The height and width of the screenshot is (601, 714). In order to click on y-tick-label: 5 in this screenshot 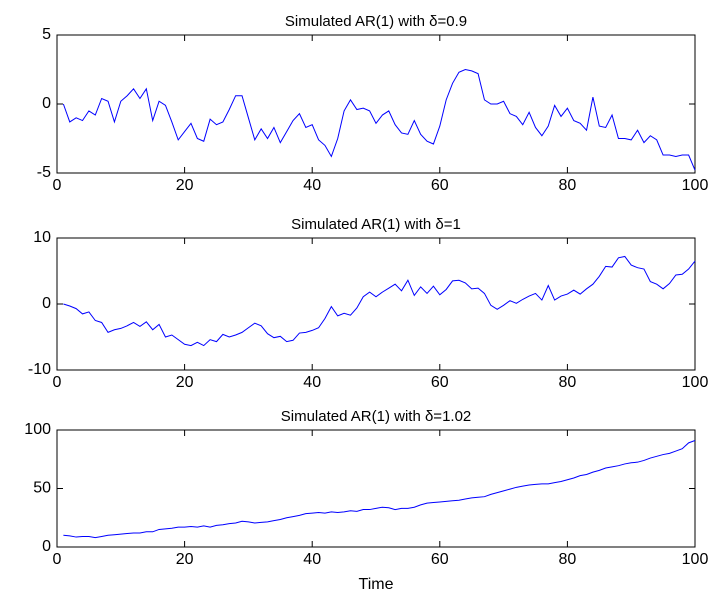, I will do `click(46, 34)`.